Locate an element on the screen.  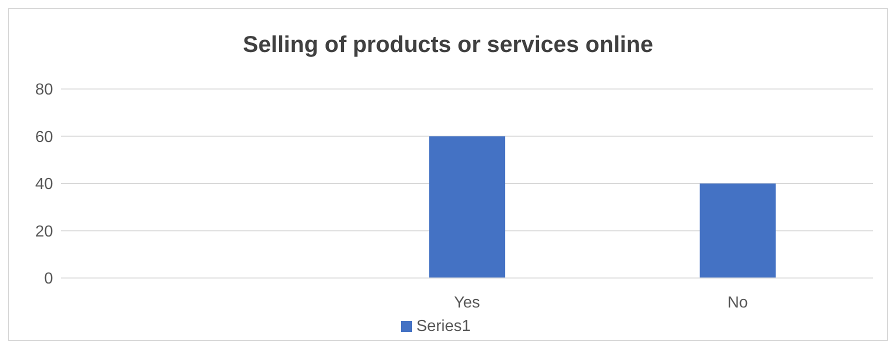
x-tick-label: Yes is located at coordinates (467, 303).